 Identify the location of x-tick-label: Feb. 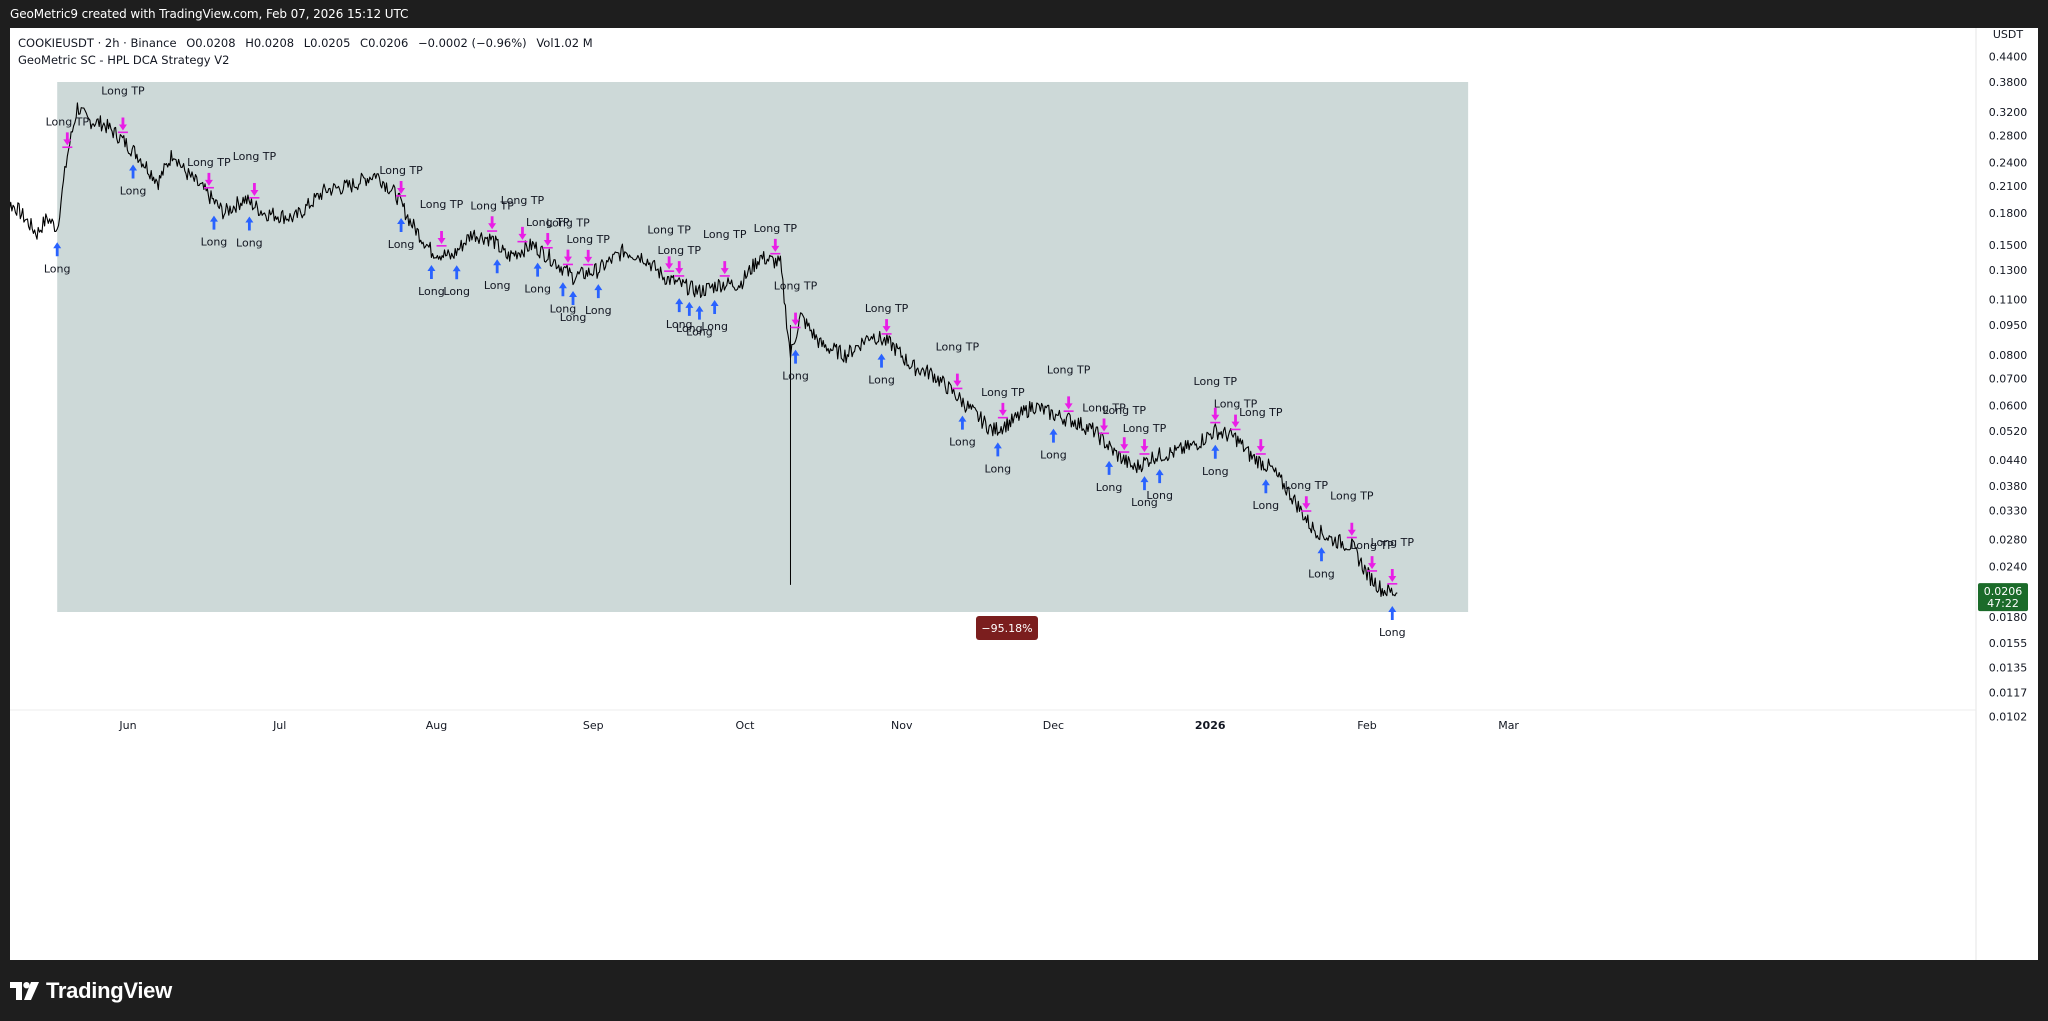
(1366, 725).